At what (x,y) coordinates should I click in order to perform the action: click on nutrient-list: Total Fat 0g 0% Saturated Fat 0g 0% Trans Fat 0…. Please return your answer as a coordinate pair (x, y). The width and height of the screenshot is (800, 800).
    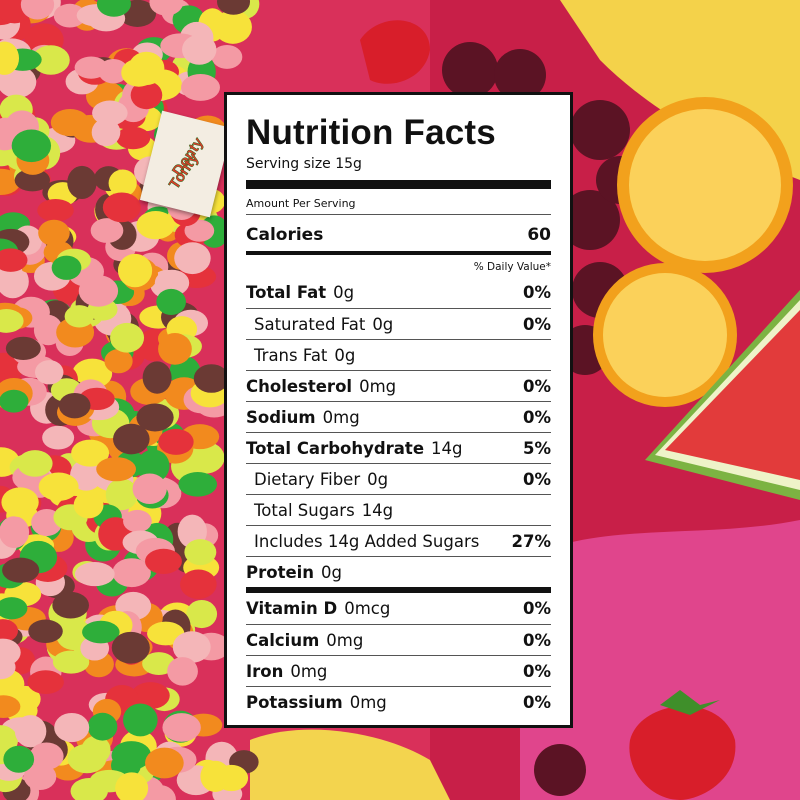
    Looking at the image, I should click on (398, 432).